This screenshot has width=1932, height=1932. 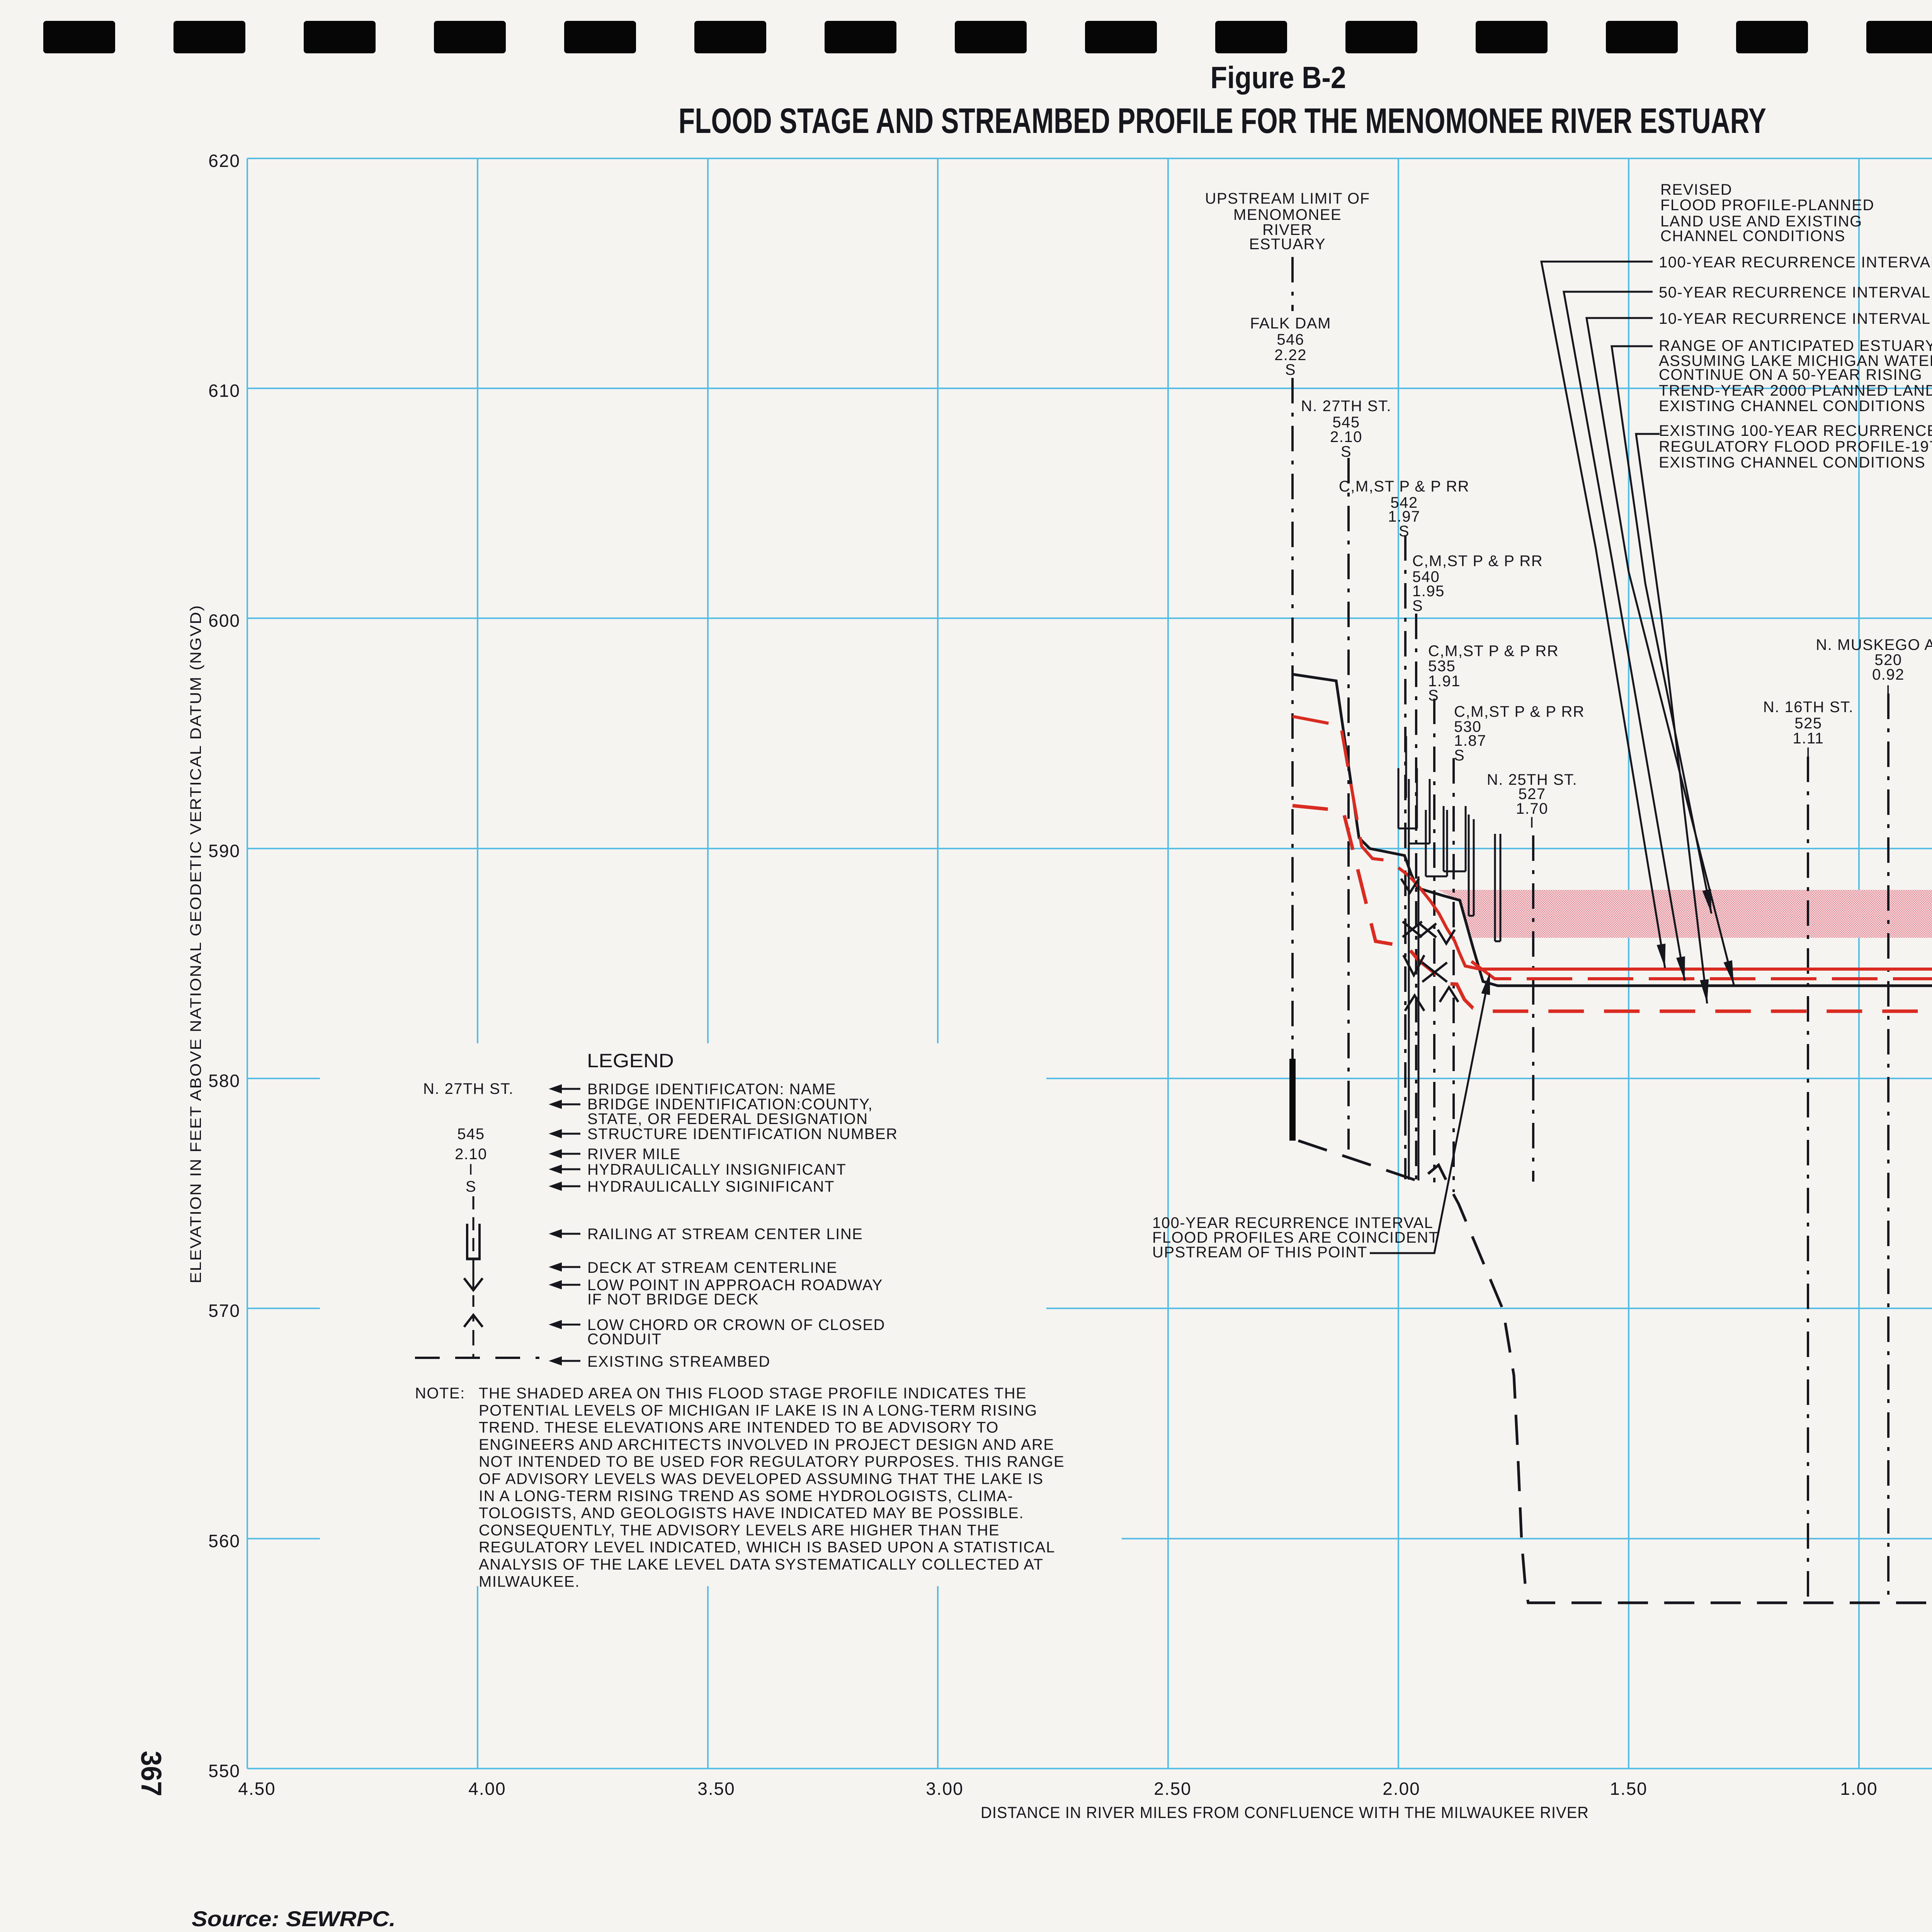 I want to click on svg-text: 520, so click(x=1888, y=660).